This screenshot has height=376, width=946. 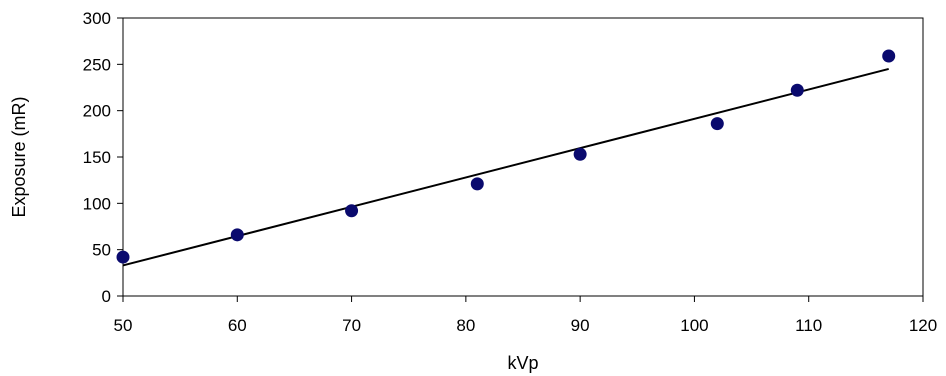 What do you see at coordinates (101, 250) in the screenshot?
I see `y-tick-label: 50` at bounding box center [101, 250].